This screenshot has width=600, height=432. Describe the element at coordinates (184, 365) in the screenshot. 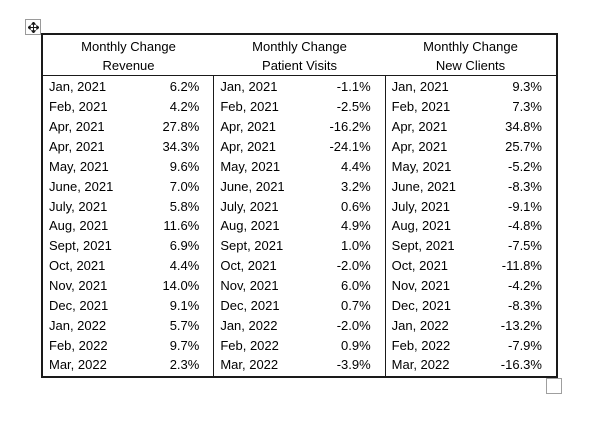

I see `value-cell: 2.3%` at that location.